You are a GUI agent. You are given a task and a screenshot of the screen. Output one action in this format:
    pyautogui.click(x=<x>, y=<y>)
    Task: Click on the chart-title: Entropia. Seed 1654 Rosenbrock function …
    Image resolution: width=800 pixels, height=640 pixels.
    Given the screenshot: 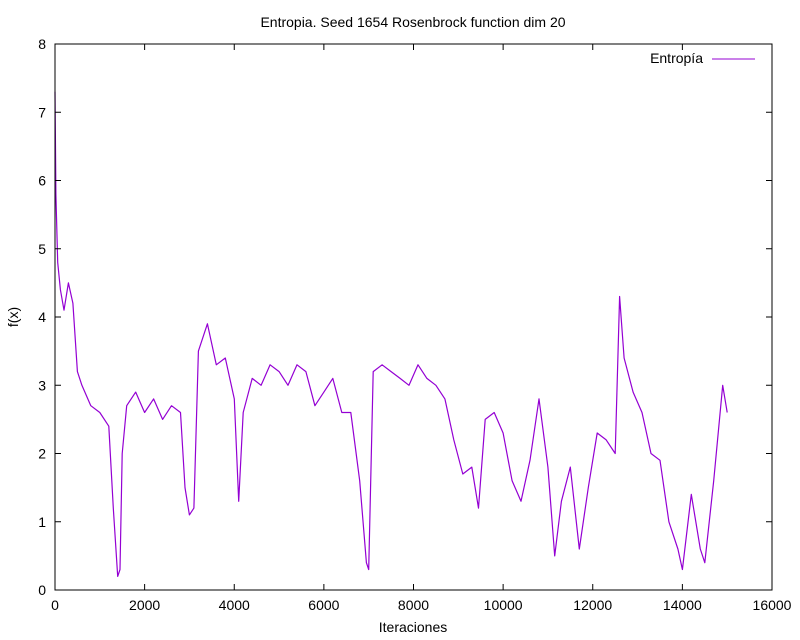 What is the action you would take?
    pyautogui.click(x=412, y=22)
    